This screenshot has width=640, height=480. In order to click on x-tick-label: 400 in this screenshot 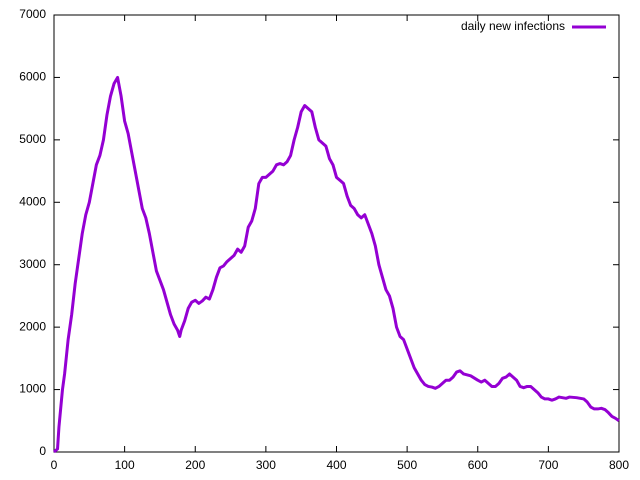, I will do `click(336, 465)`.